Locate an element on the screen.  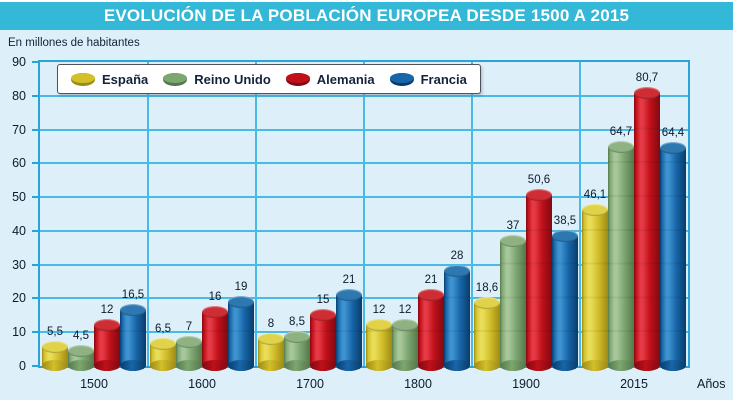
y-axis-labels: 0 10 20 30 40 50 60 70 80 90 is located at coordinates (19, 214).